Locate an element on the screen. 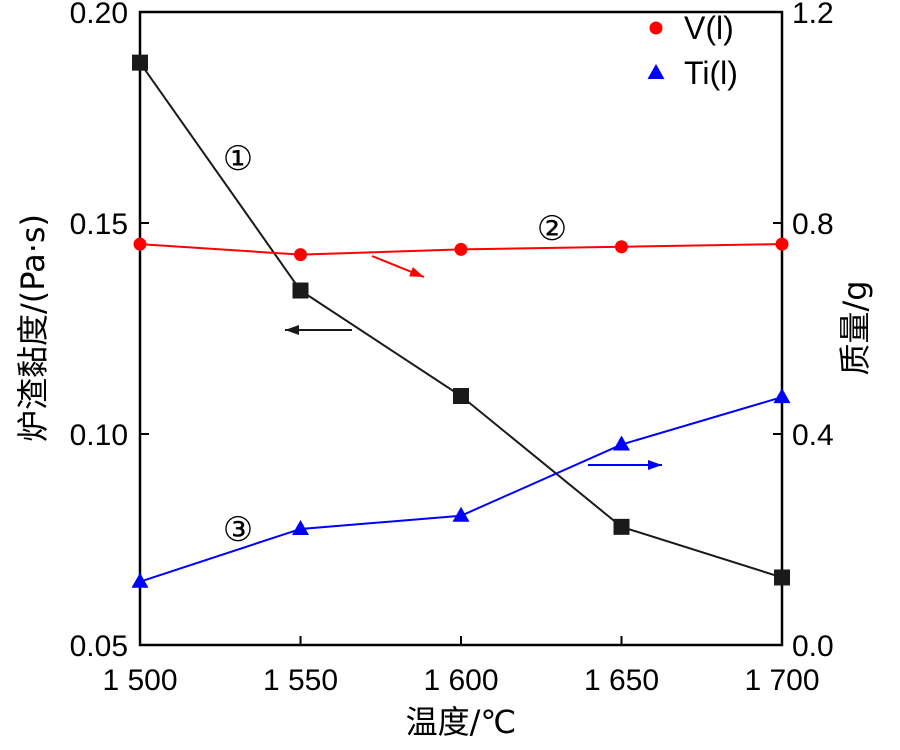 The height and width of the screenshot is (750, 900). right-tick-label: 1.2 is located at coordinates (813, 15).